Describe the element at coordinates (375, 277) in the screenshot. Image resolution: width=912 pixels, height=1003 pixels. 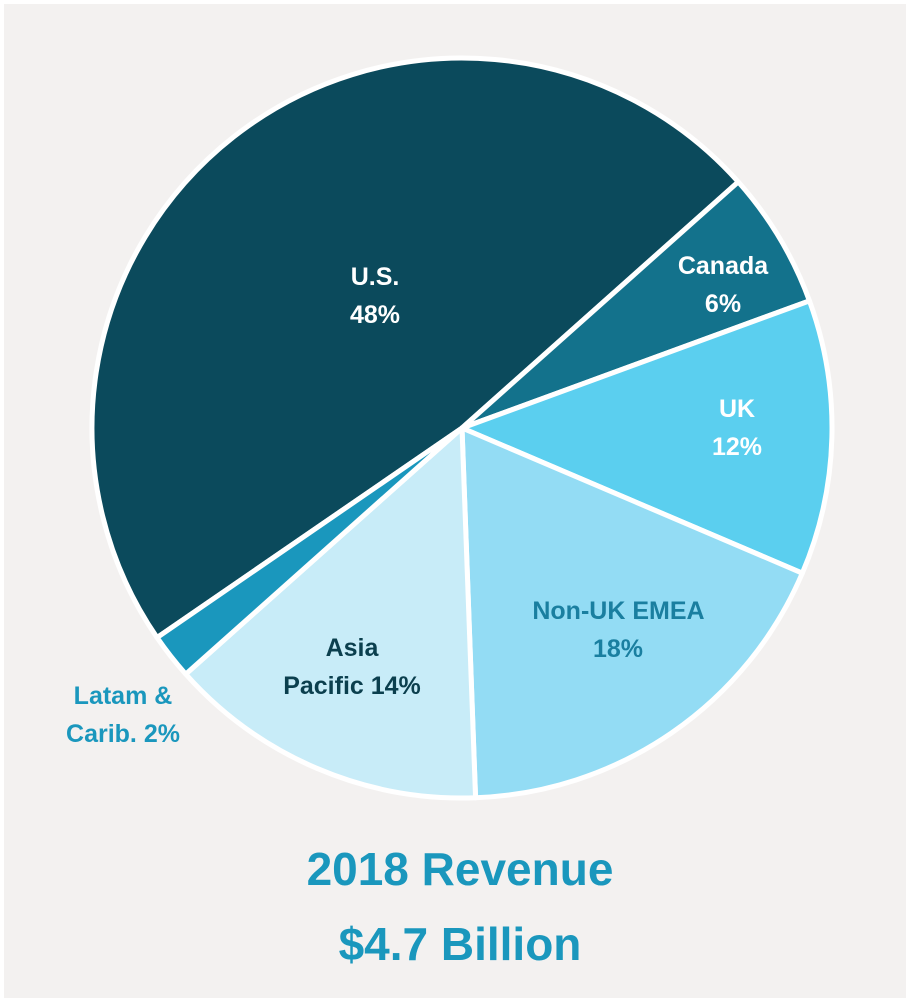
I see `category-label: U.S.` at that location.